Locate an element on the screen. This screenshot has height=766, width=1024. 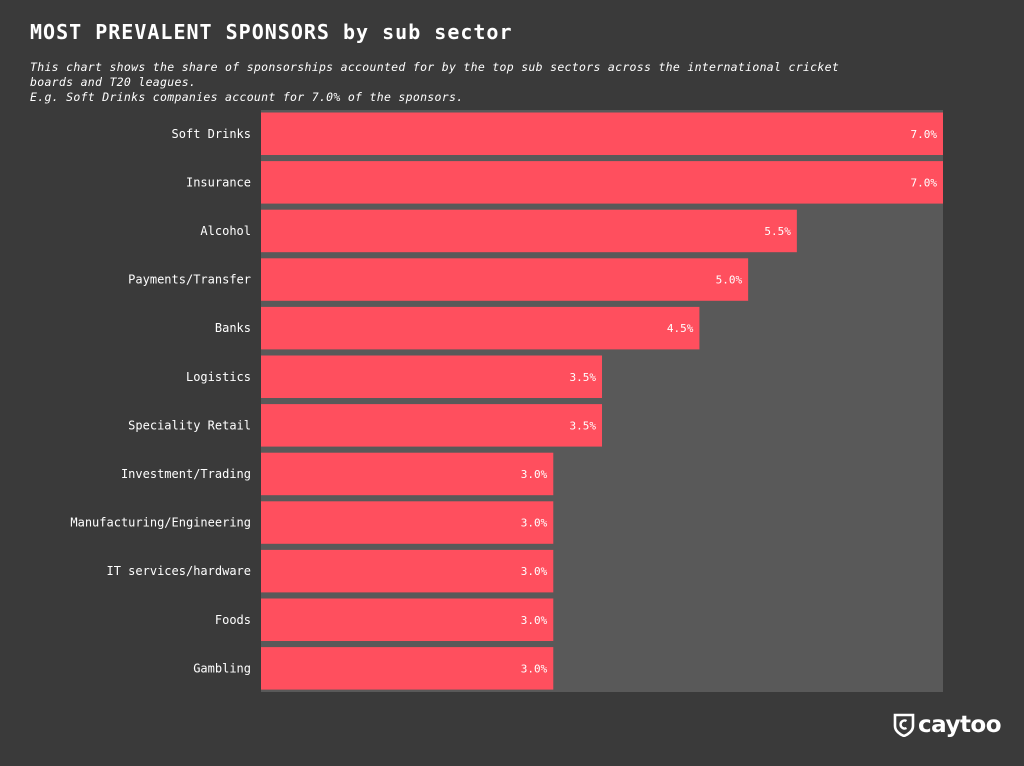
value-label: 5.5% is located at coordinates (777, 231).